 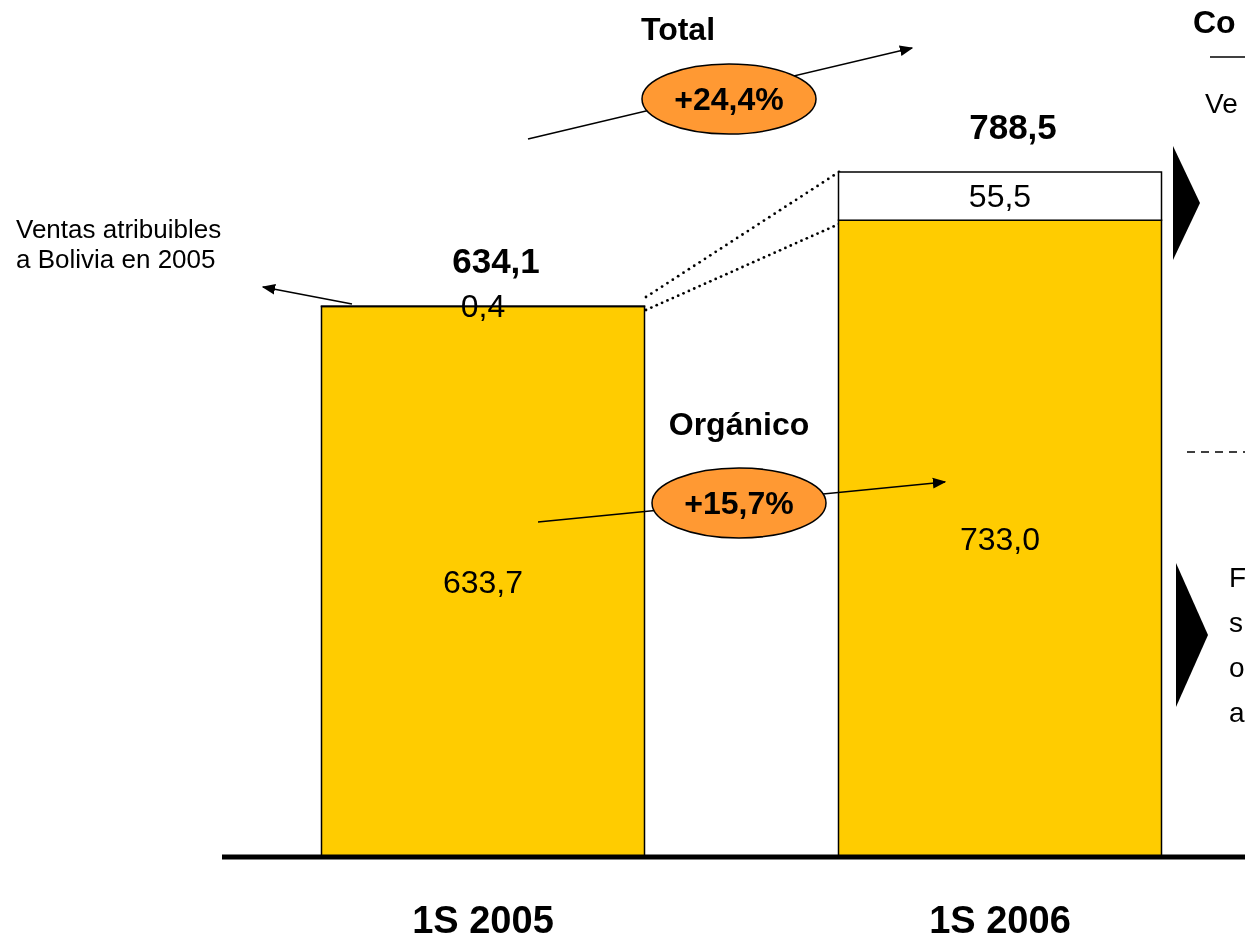 I want to click on annotation: s, so click(x=1236, y=622).